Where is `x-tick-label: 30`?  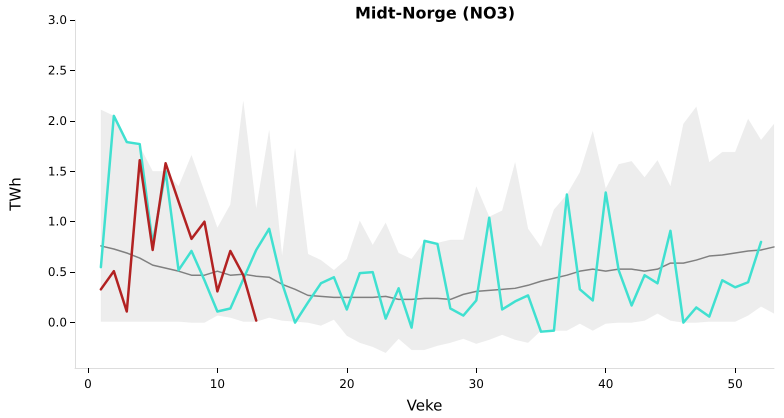 x-tick-label: 30 is located at coordinates (476, 384).